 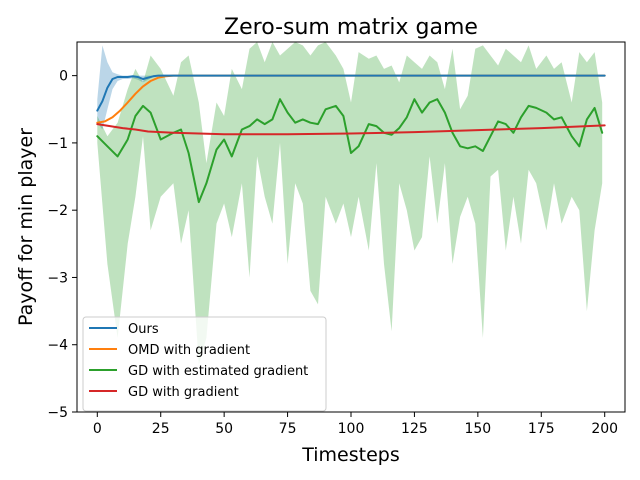 I want to click on x-tick-label: 175, so click(x=541, y=429).